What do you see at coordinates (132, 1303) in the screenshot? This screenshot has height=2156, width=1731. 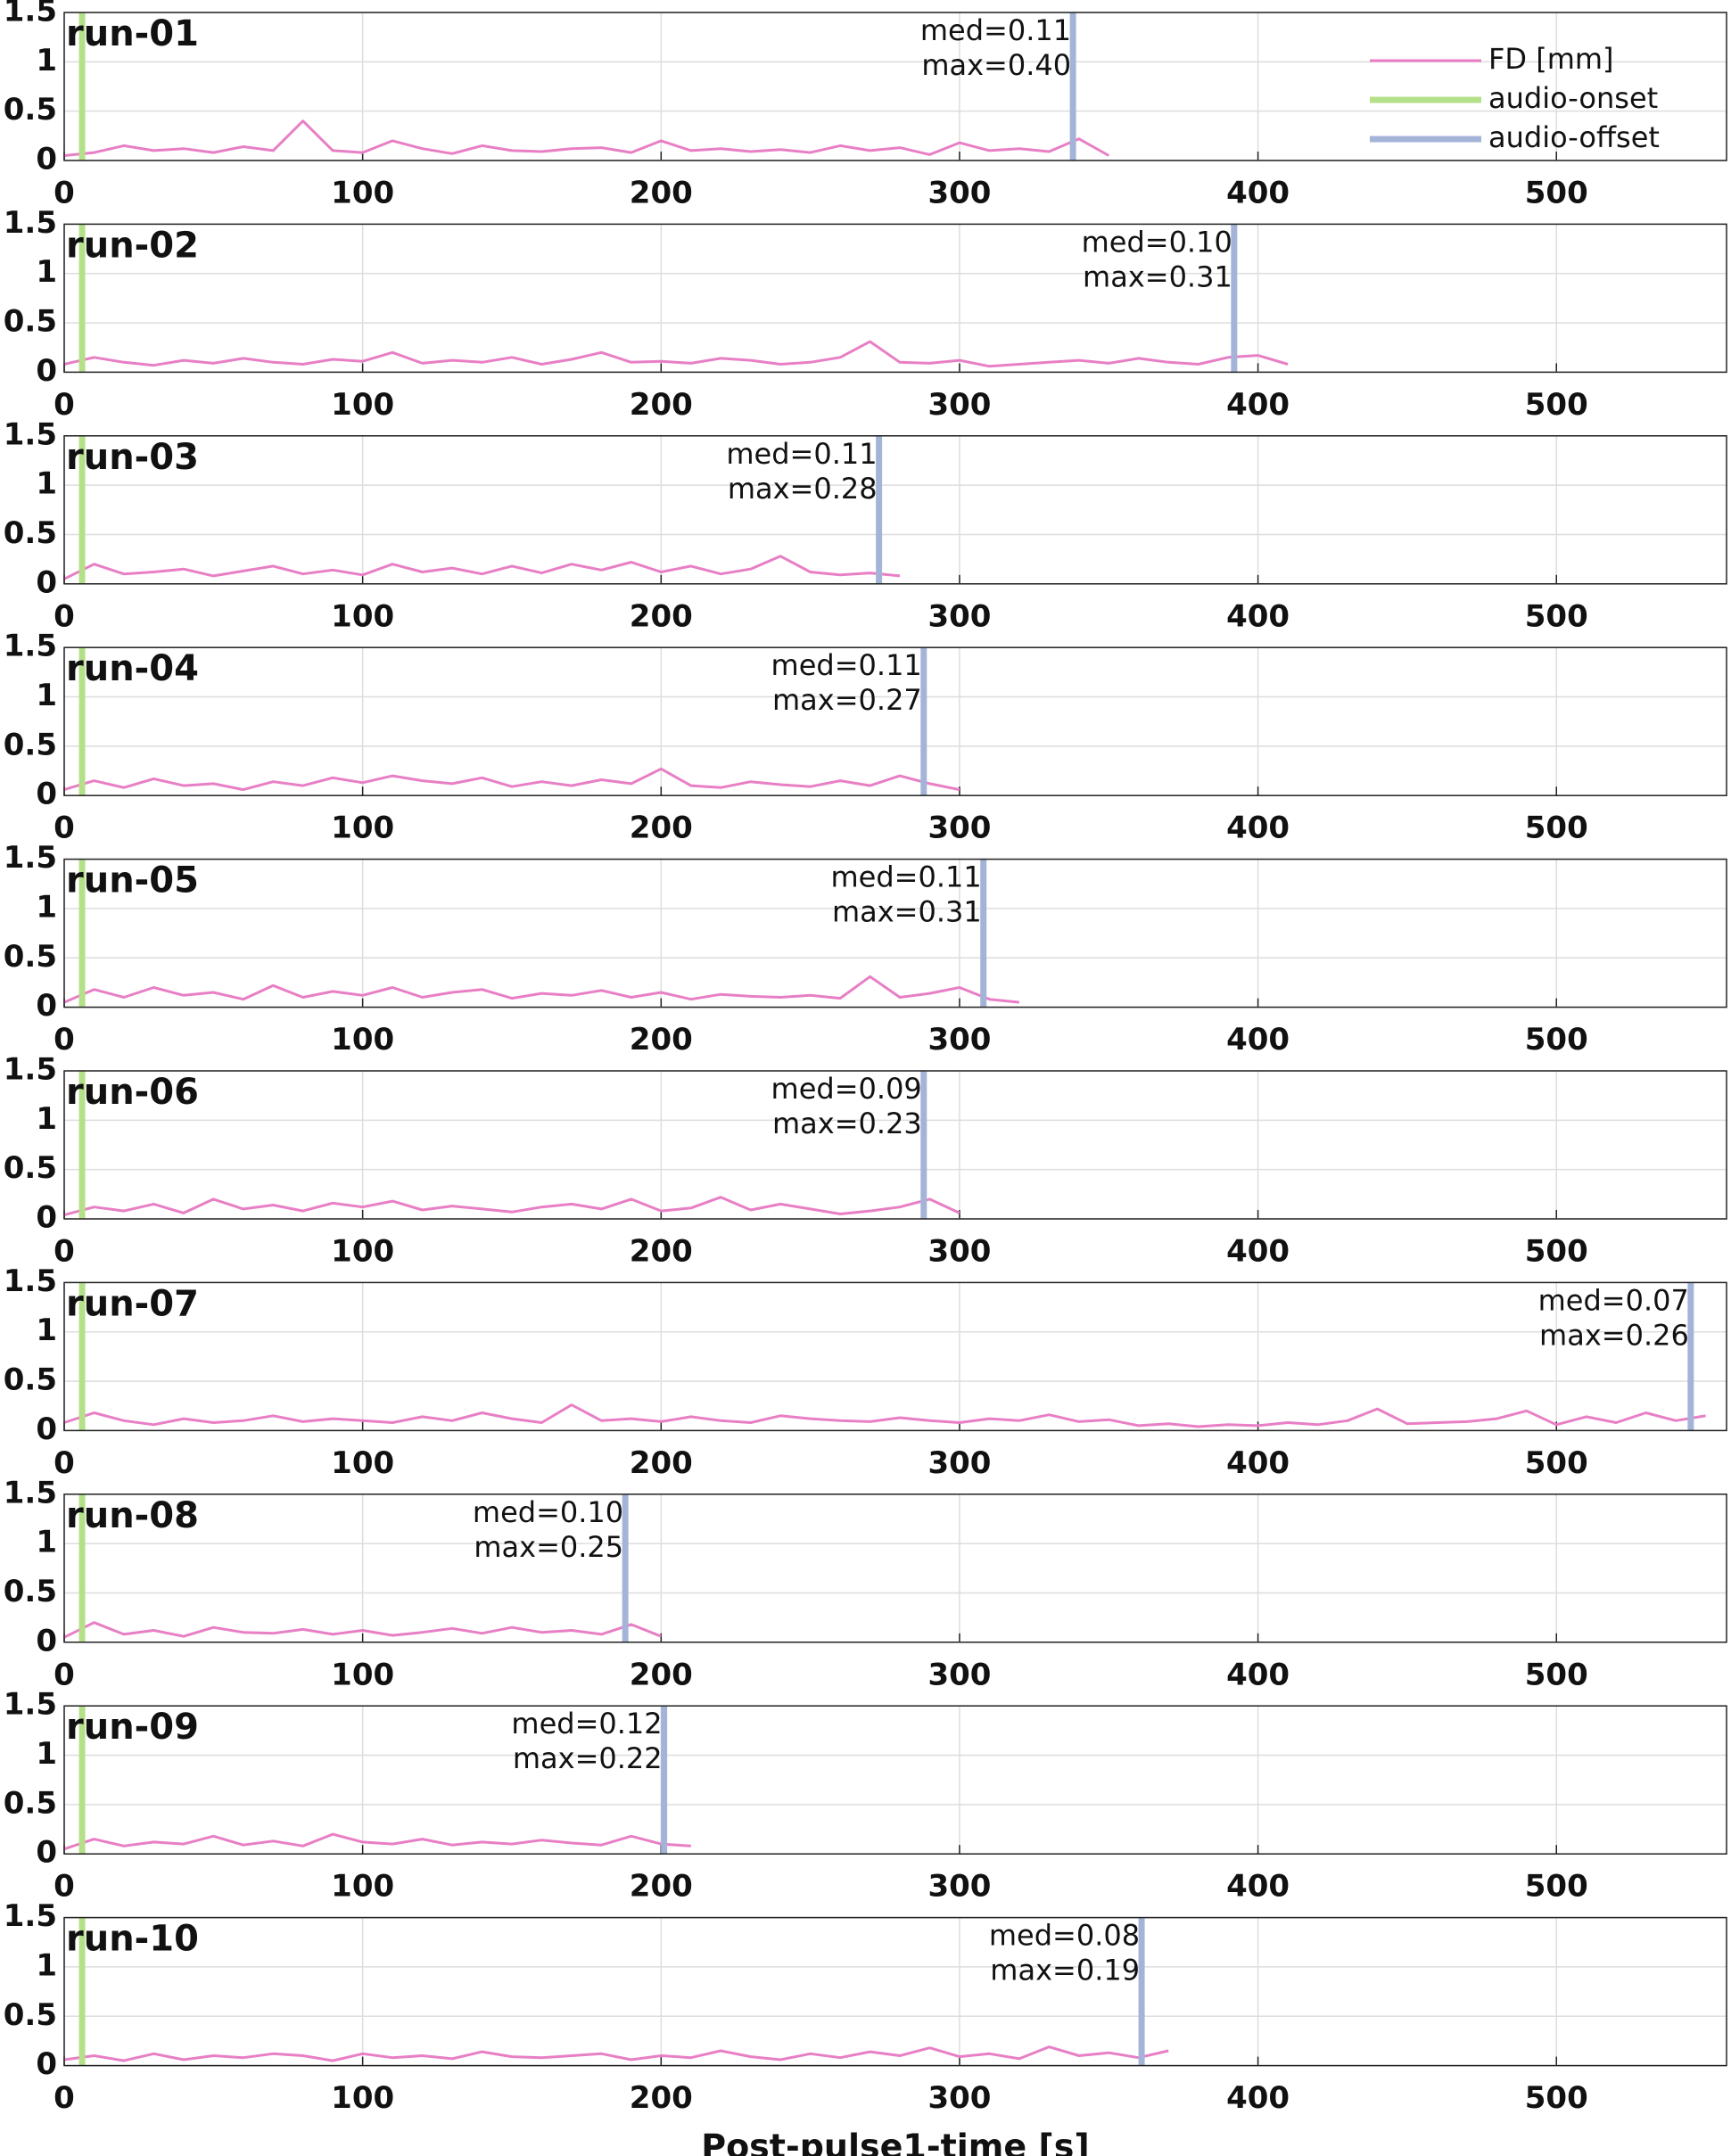 I see `panel-title: run-07` at bounding box center [132, 1303].